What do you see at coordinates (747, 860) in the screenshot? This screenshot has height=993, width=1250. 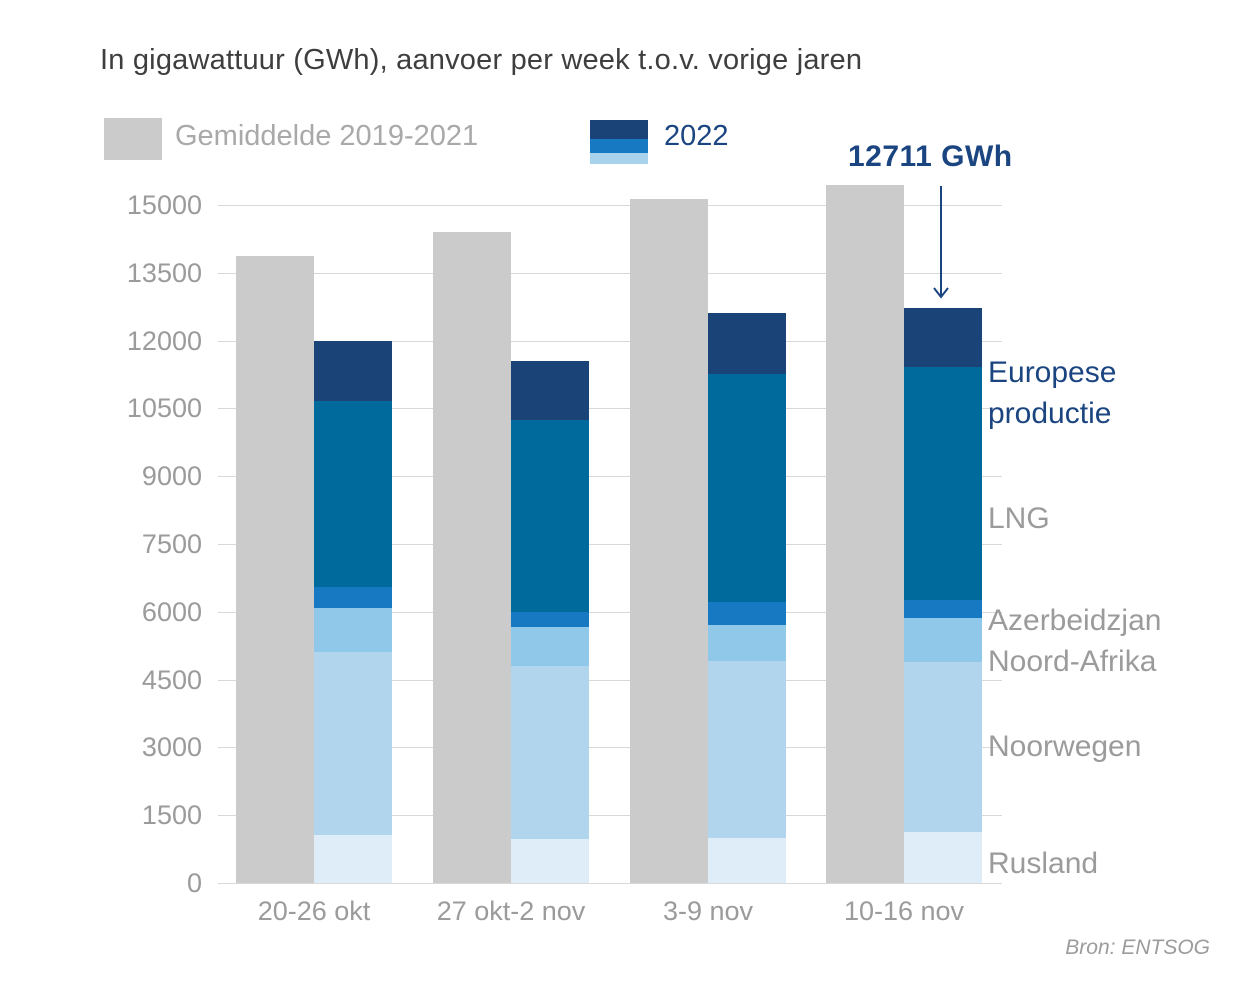 I see `bar-2022-rusland-3-9 nov` at bounding box center [747, 860].